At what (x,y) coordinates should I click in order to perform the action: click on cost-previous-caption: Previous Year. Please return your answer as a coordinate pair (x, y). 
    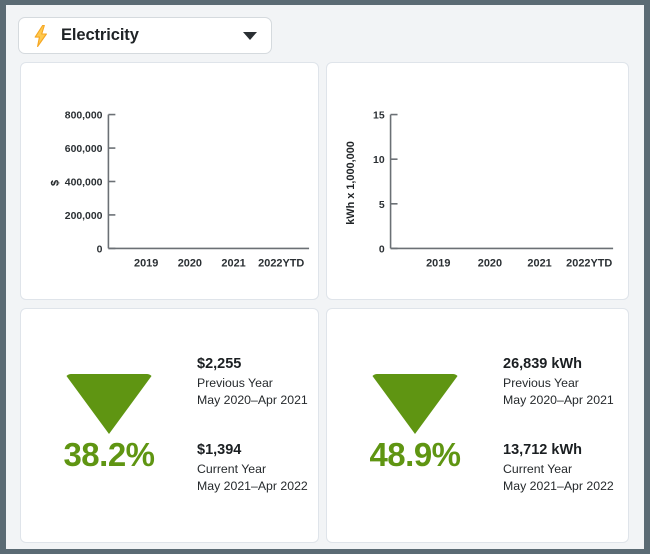
    Looking at the image, I should click on (235, 382).